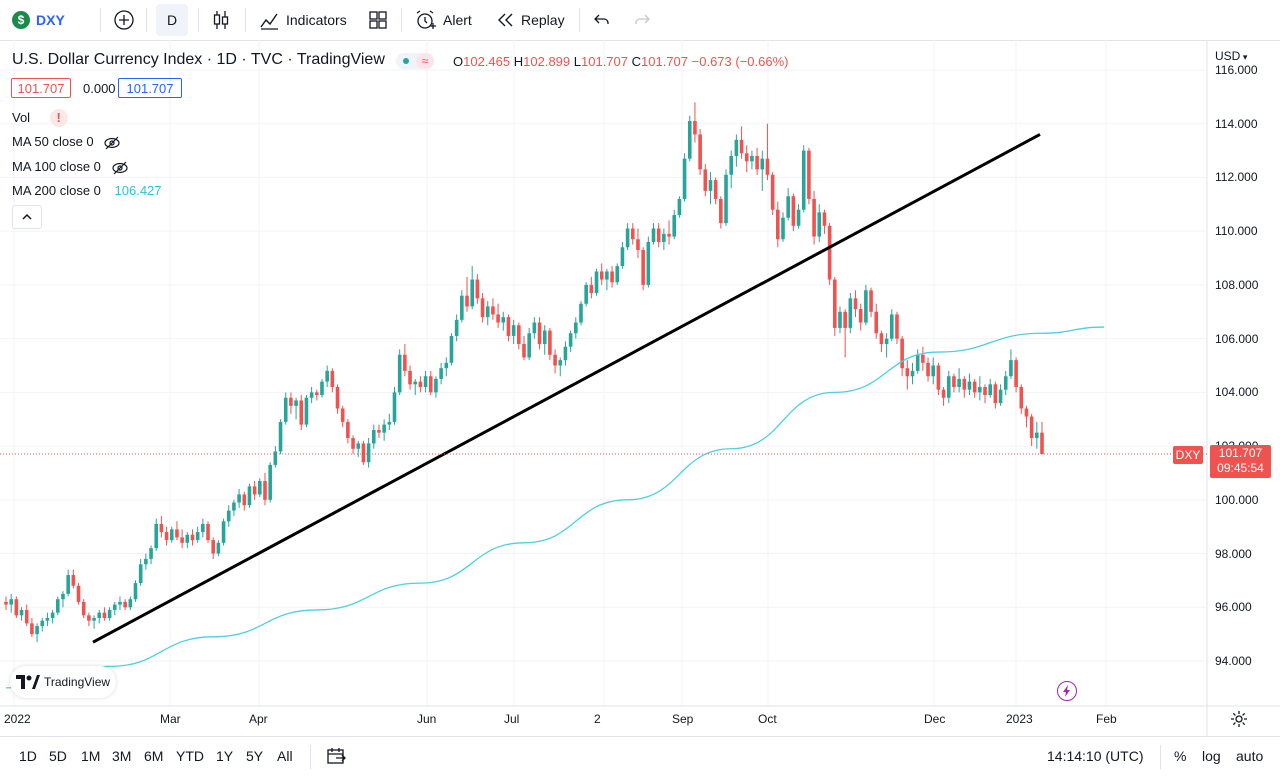 The height and width of the screenshot is (778, 1280). Describe the element at coordinates (1236, 177) in the screenshot. I see `price-axis-label: 112.000` at that location.